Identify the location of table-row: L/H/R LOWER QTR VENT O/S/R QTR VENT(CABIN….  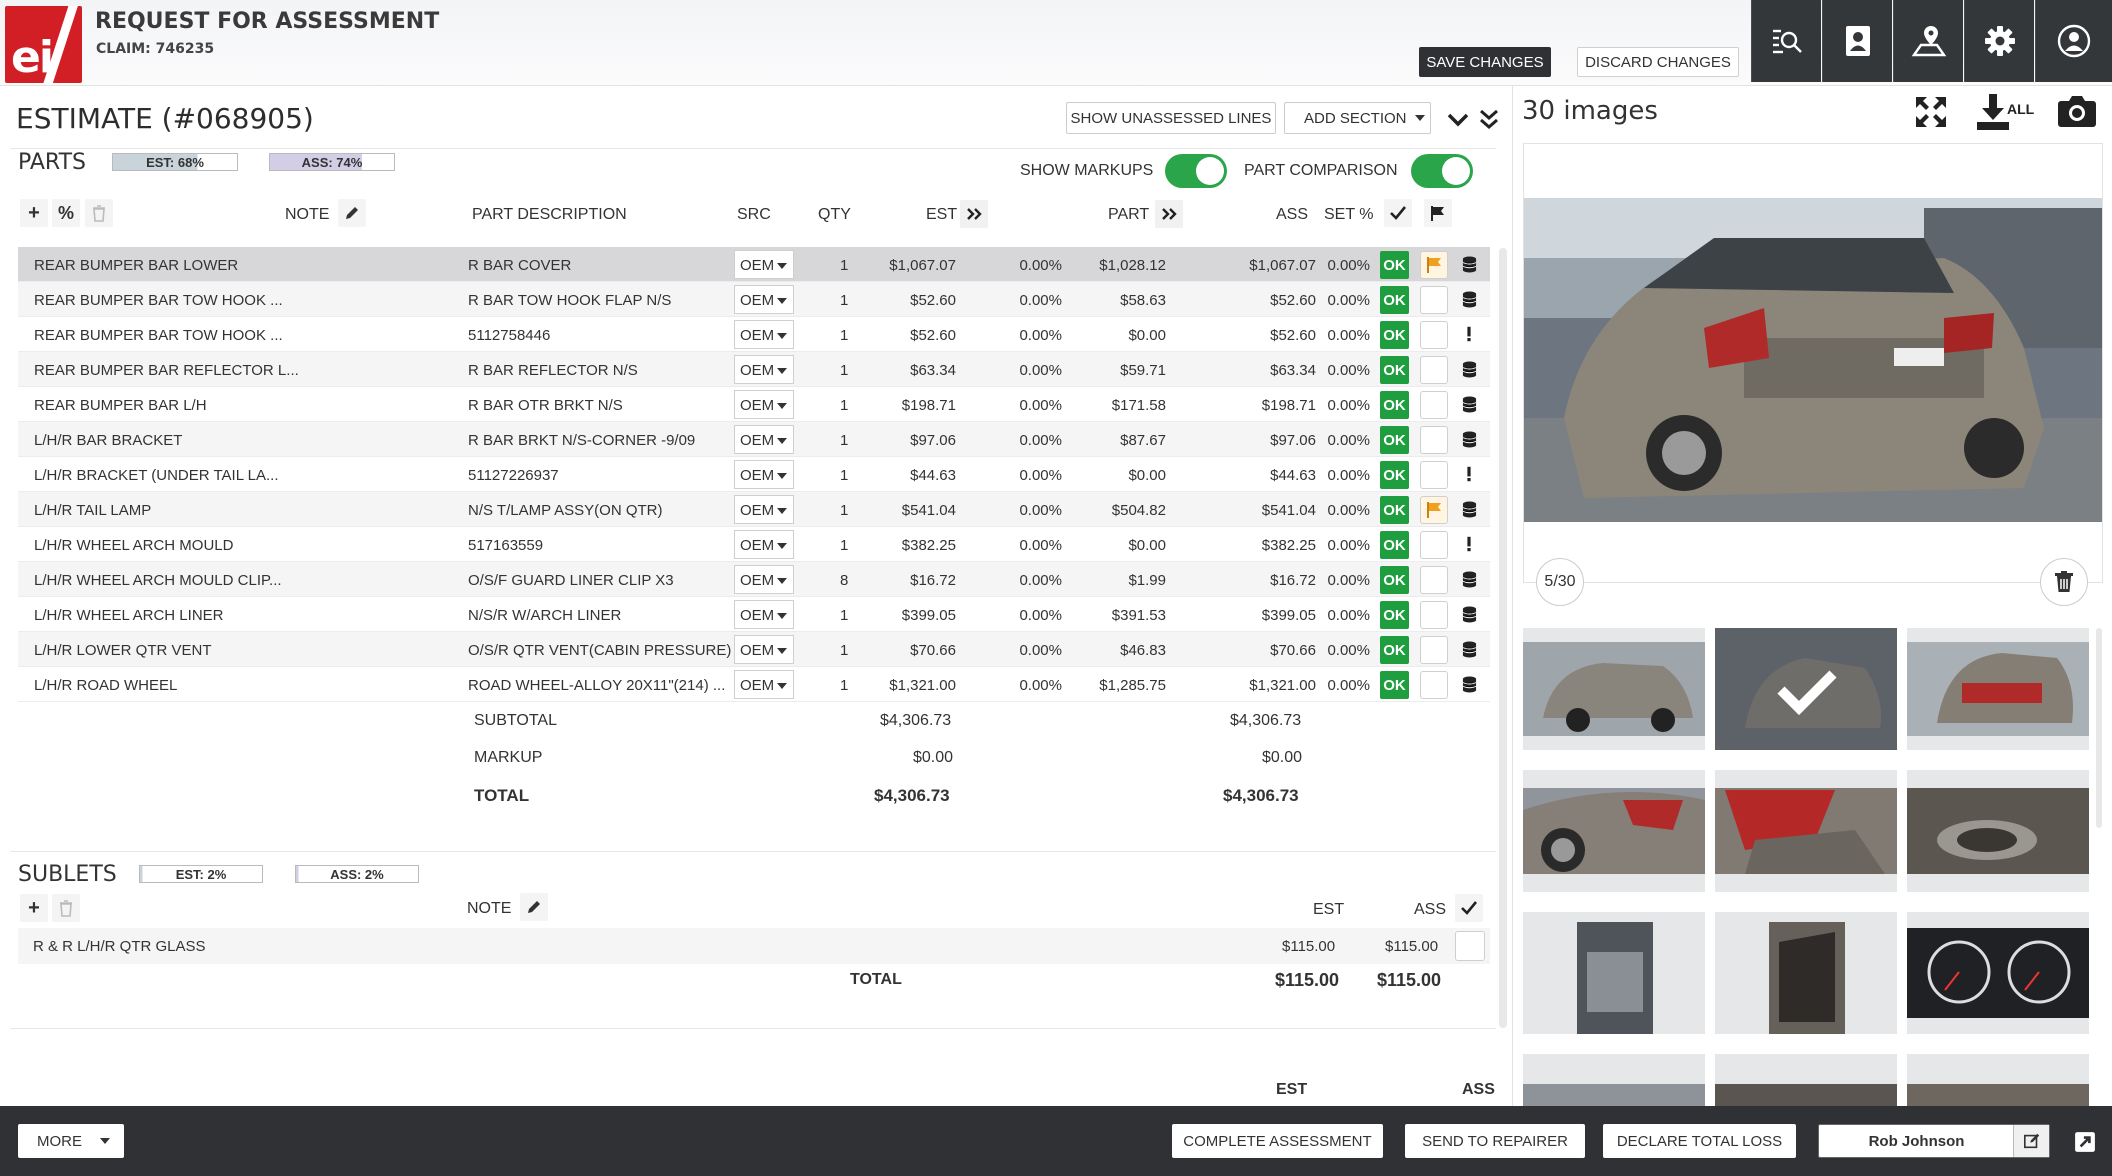
(754, 649).